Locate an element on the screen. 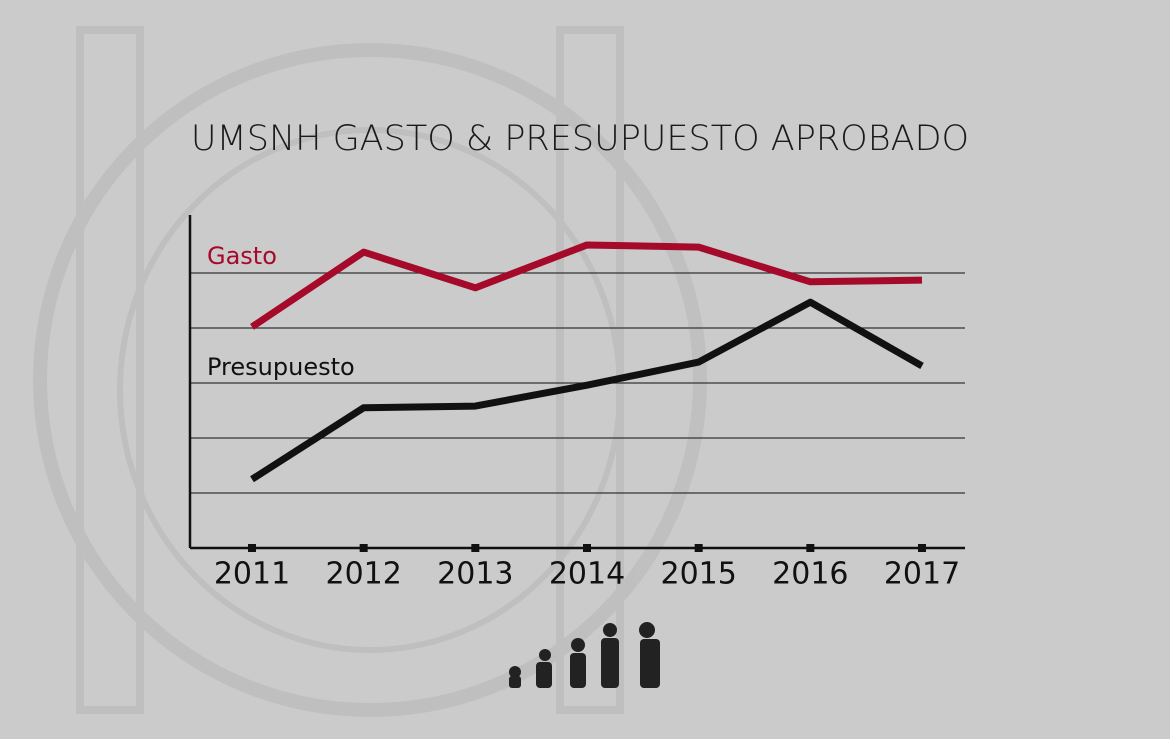 This screenshot has height=739, width=1170. x-tick-label: 2017 is located at coordinates (922, 574).